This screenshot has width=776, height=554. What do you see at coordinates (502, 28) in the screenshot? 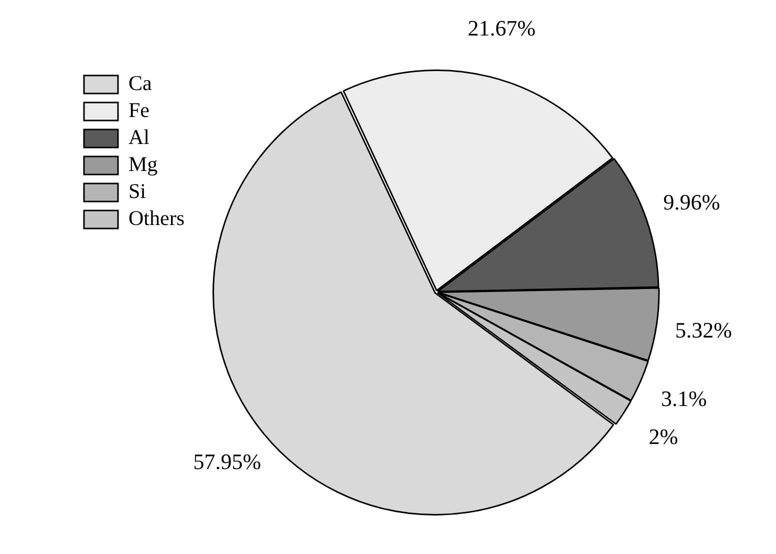
I see `data-label: 21.67%` at bounding box center [502, 28].